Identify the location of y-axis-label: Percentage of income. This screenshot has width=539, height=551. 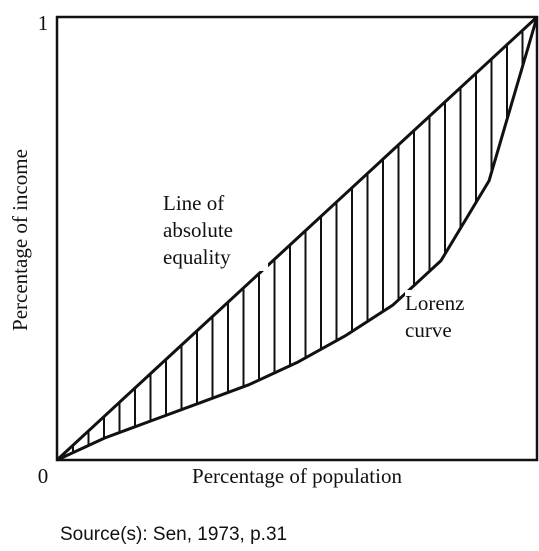
(20, 240).